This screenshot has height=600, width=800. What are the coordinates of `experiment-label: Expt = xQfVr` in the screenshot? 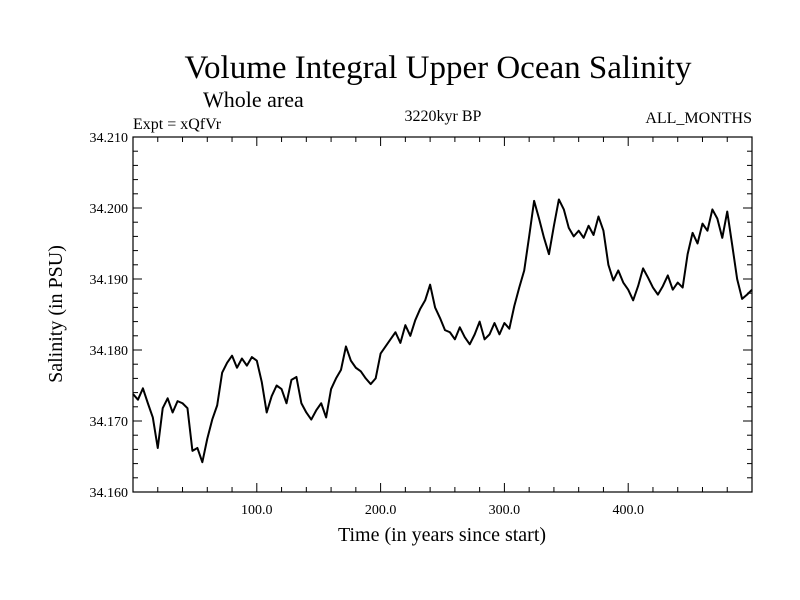 It's located at (177, 124).